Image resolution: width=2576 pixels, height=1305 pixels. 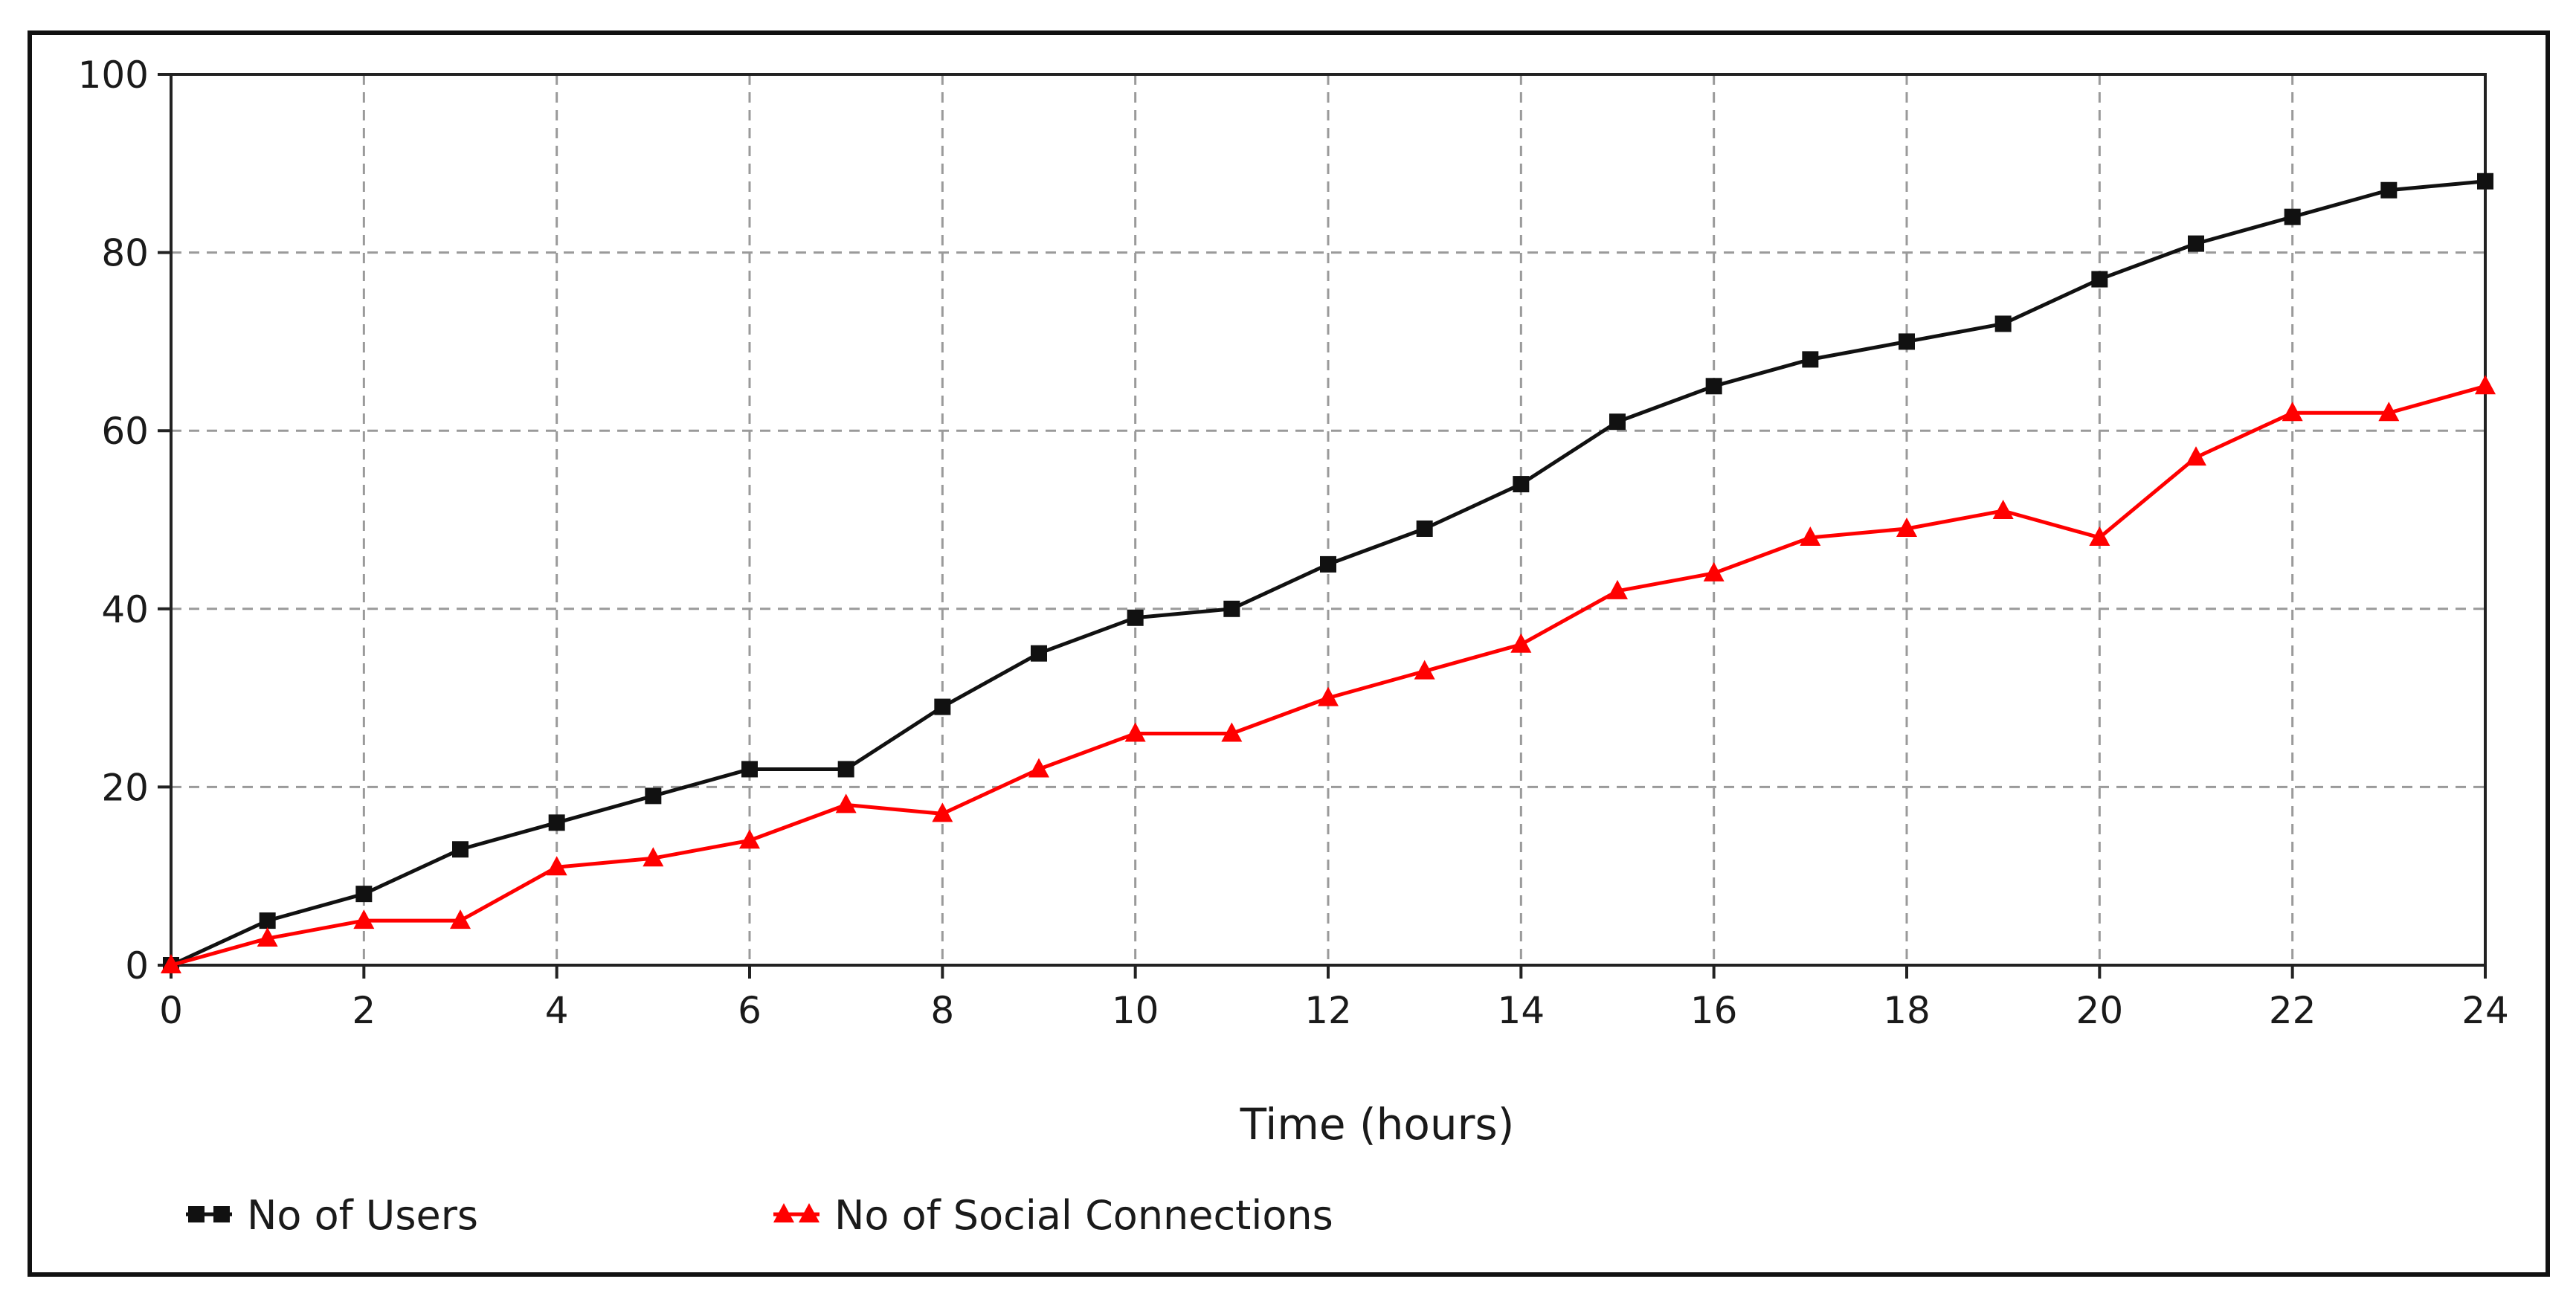 I want to click on legend-label: No of Users, so click(x=362, y=1215).